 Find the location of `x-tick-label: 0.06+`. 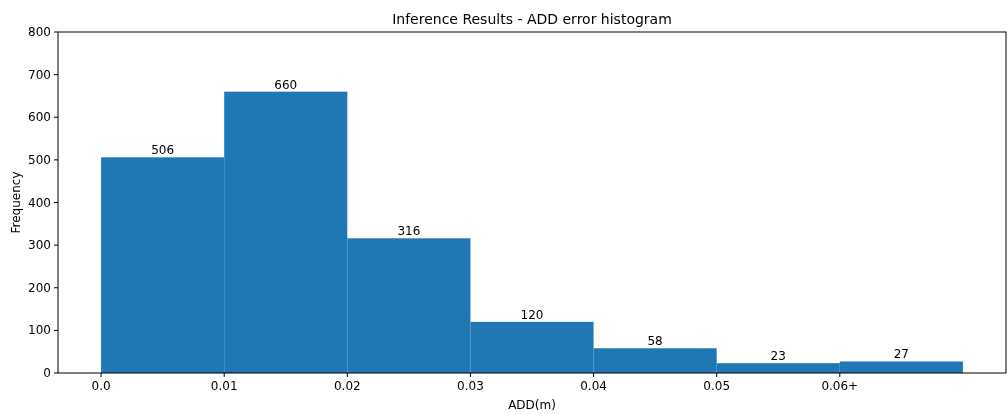

x-tick-label: 0.06+ is located at coordinates (840, 386).